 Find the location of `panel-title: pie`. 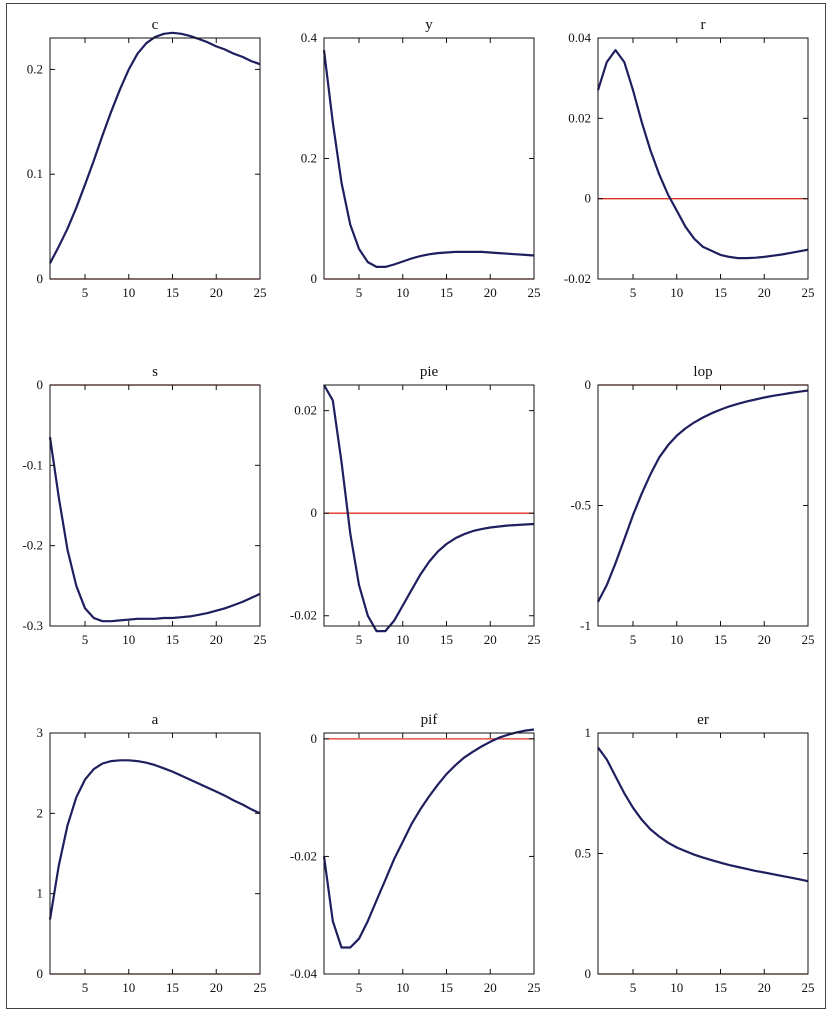

panel-title: pie is located at coordinates (429, 372).